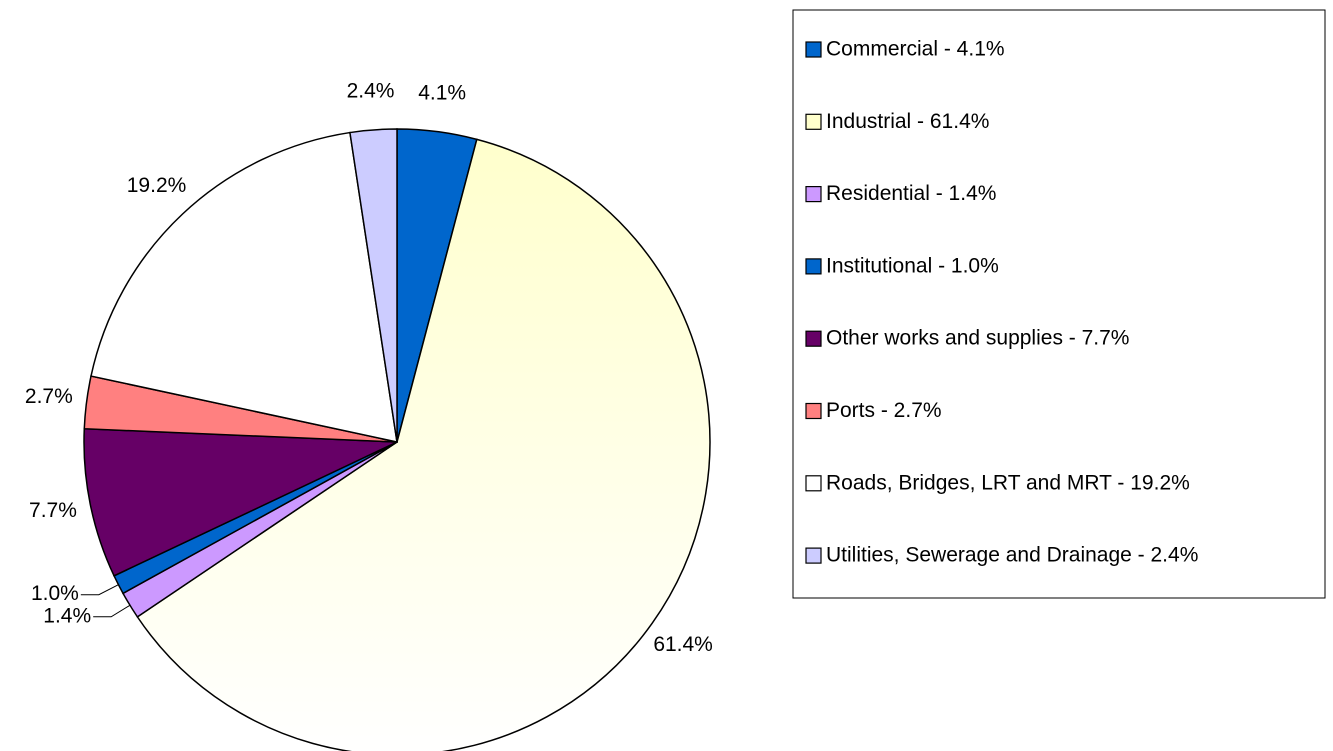  What do you see at coordinates (915, 49) in the screenshot?
I see `legend-label: Commercial - 4.1%` at bounding box center [915, 49].